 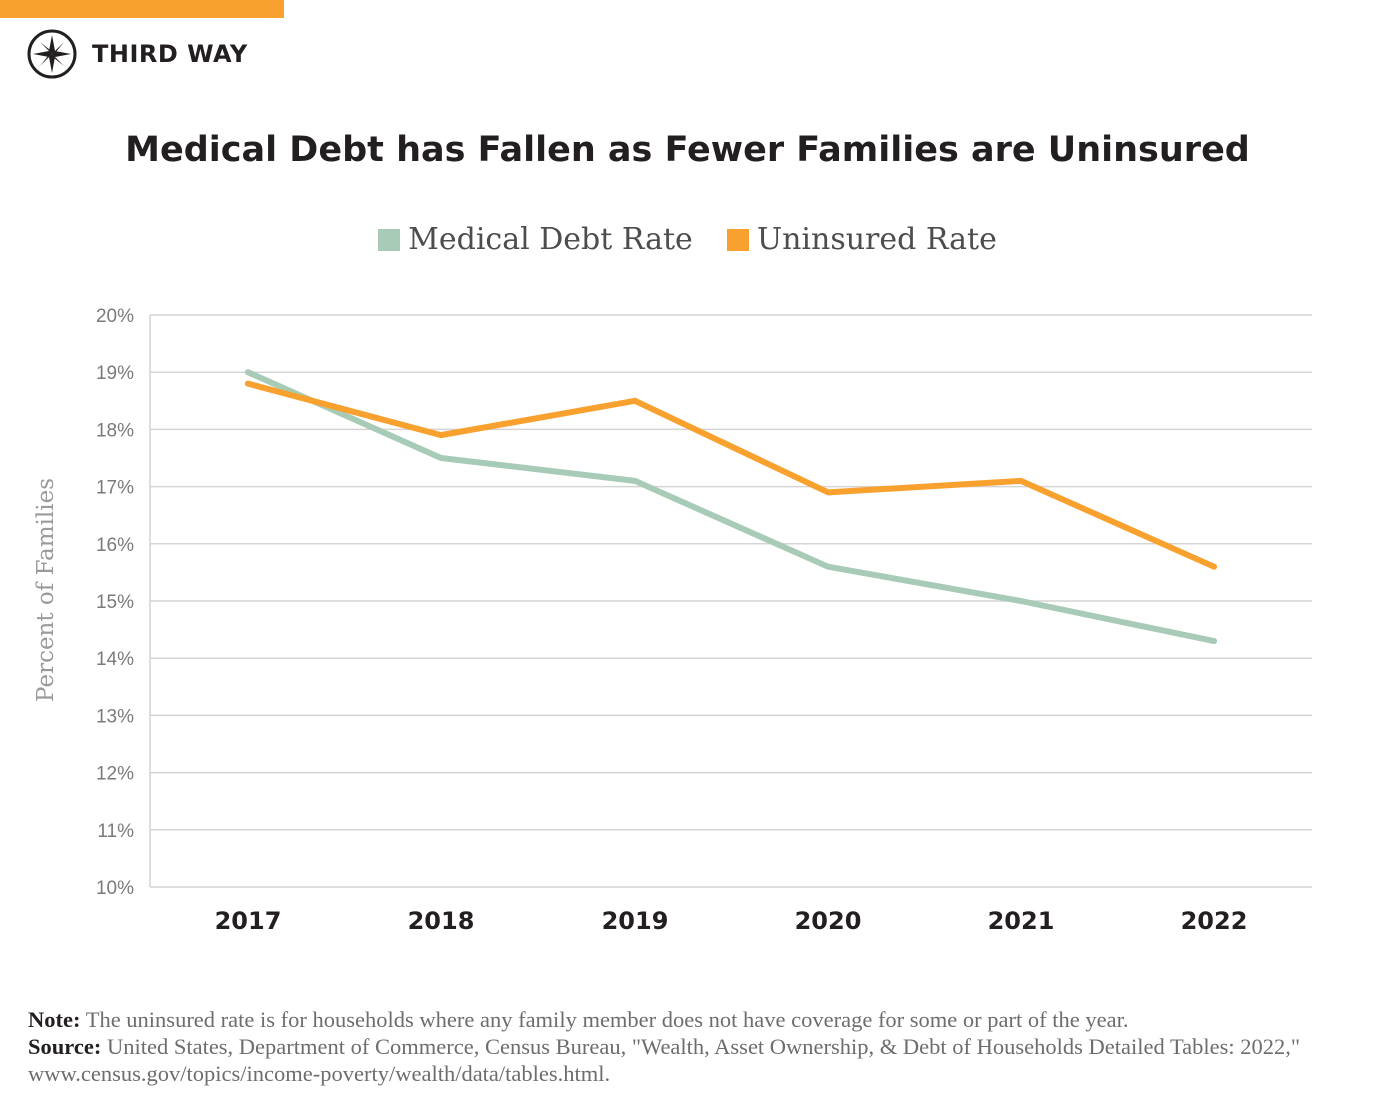 I want to click on legend-swatch-medical-debt, so click(x=389, y=239).